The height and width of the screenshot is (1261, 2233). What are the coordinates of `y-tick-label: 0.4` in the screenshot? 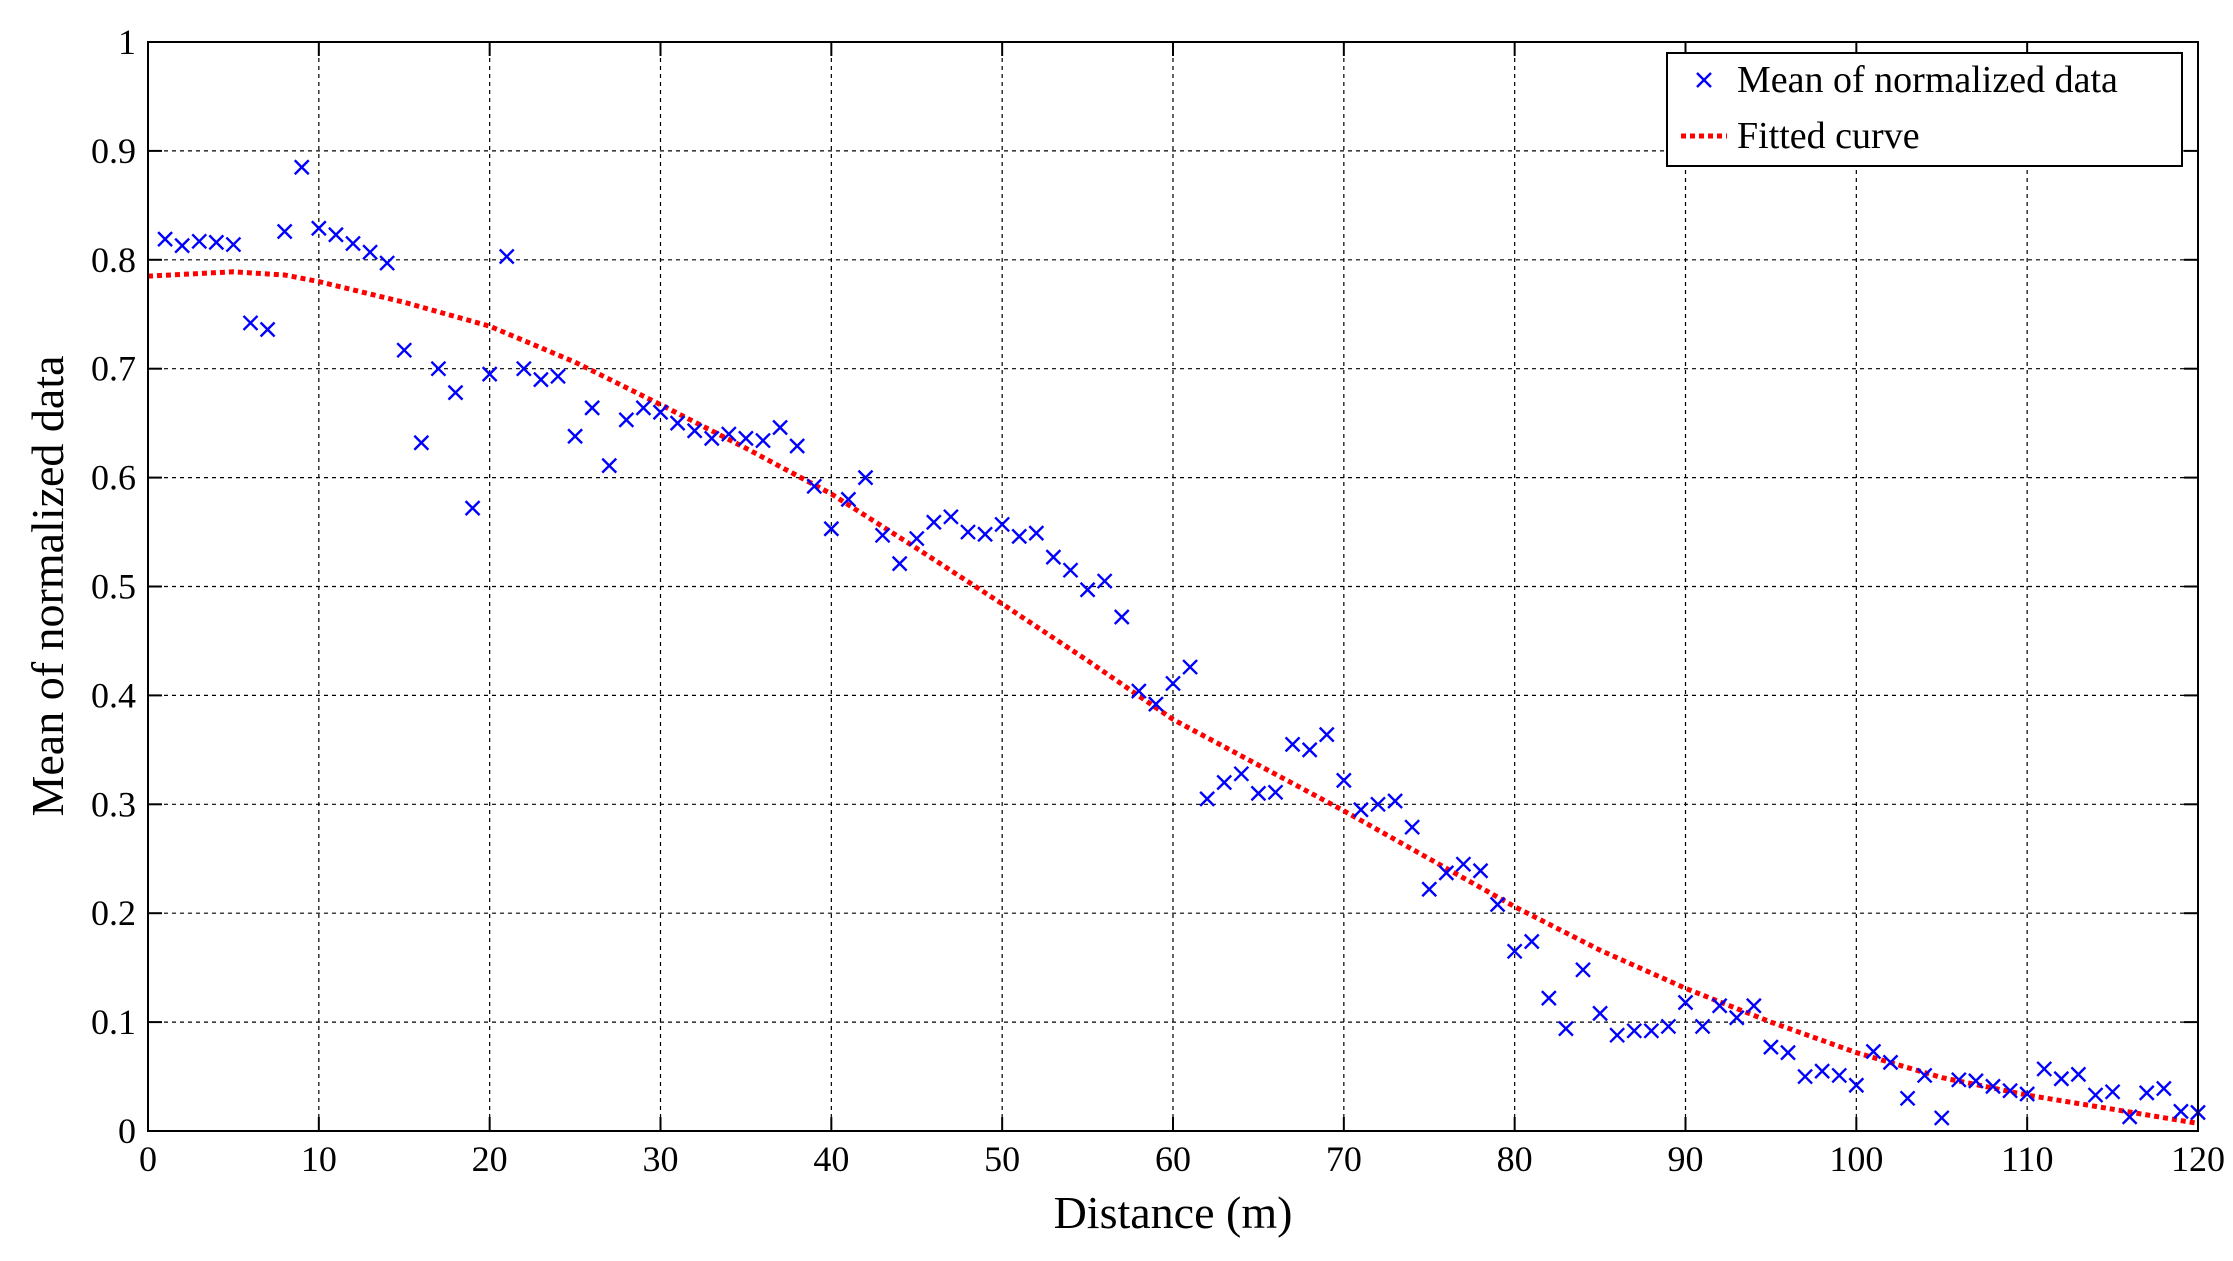 It's located at (113, 695).